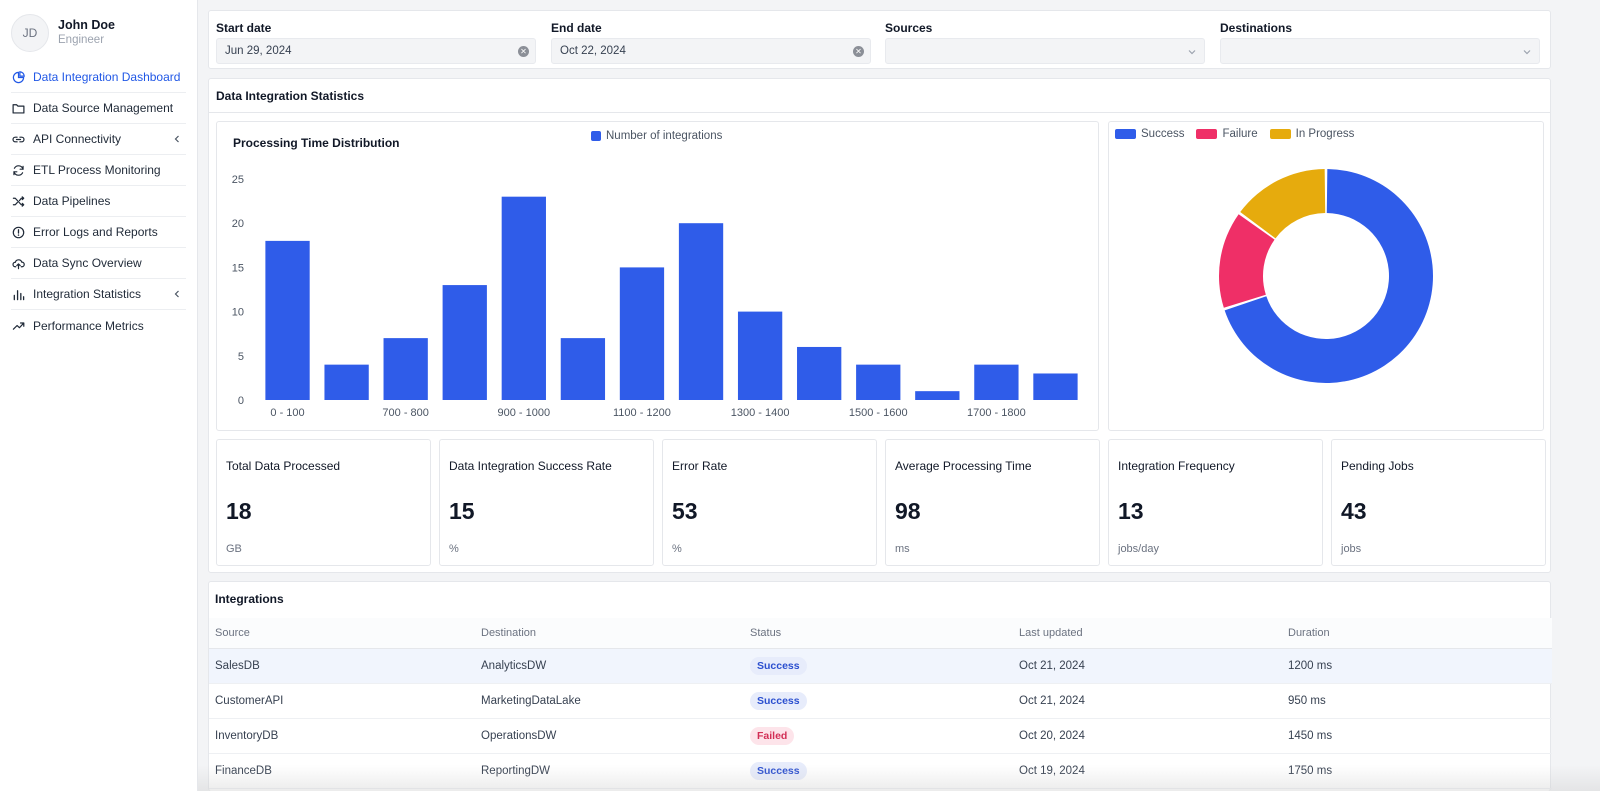 The height and width of the screenshot is (791, 1600). What do you see at coordinates (98, 325) in the screenshot?
I see `sidebar-item-performance-metrics: Performance Metrics` at bounding box center [98, 325].